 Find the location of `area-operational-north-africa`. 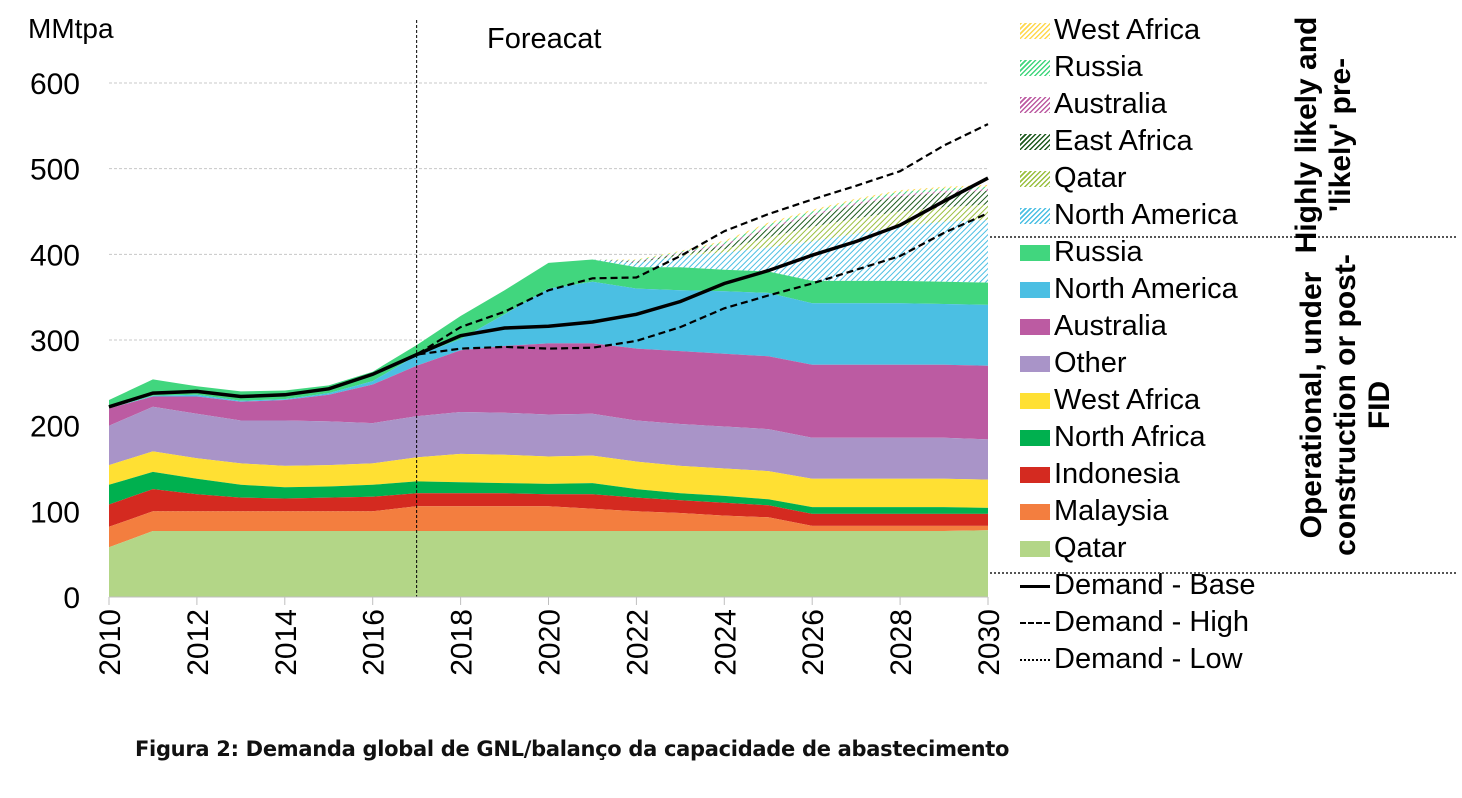

area-operational-north-africa is located at coordinates (548, 492).